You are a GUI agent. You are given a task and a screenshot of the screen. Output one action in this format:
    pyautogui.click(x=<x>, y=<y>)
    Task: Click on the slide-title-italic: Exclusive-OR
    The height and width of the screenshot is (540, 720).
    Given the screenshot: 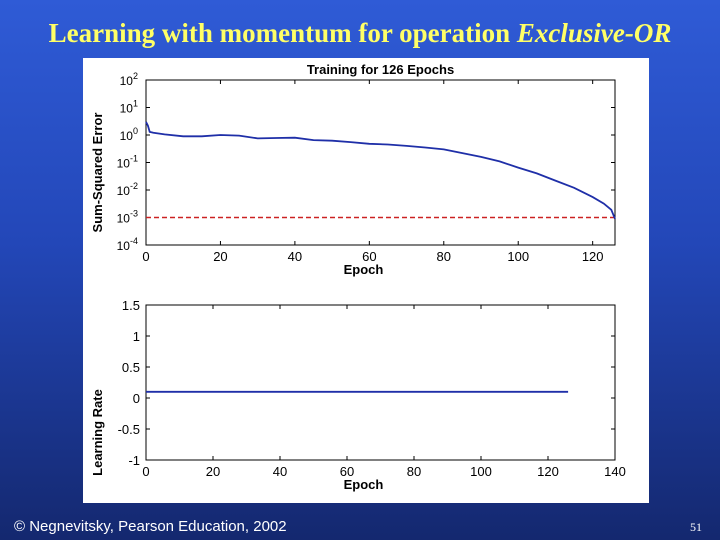 What is the action you would take?
    pyautogui.click(x=594, y=33)
    